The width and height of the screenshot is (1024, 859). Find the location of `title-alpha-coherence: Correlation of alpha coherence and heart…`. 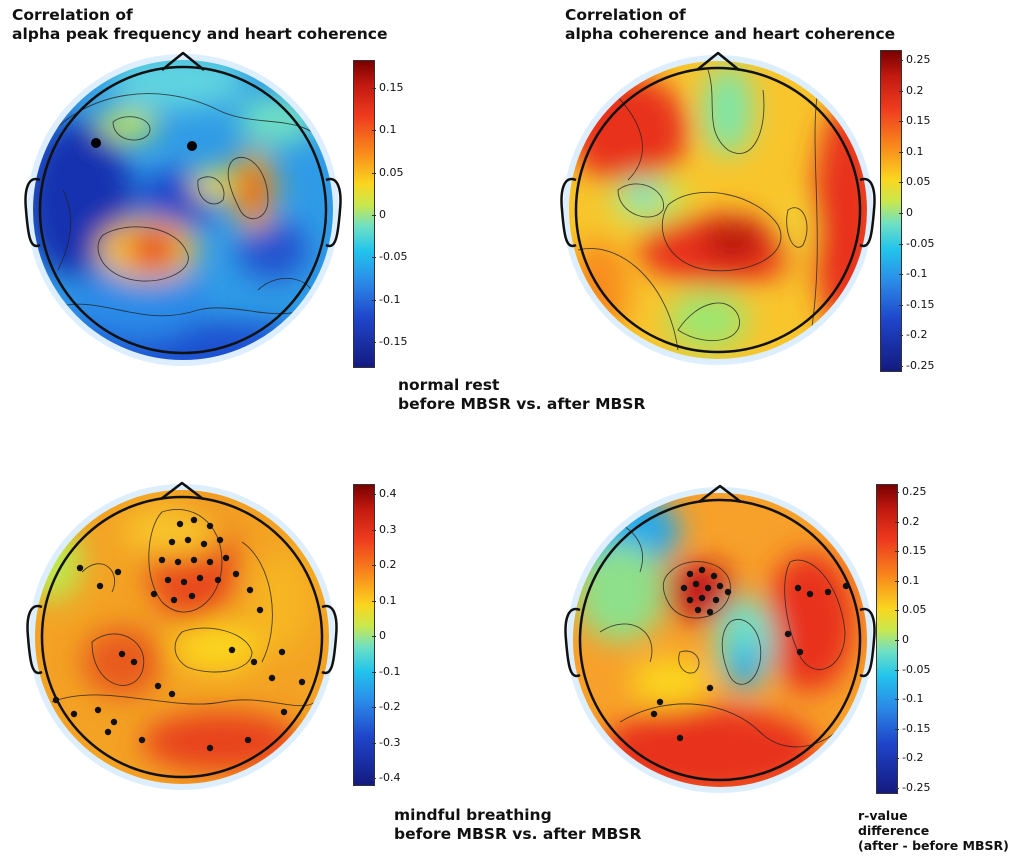

title-alpha-coherence: Correlation of alpha coherence and heart… is located at coordinates (730, 24).